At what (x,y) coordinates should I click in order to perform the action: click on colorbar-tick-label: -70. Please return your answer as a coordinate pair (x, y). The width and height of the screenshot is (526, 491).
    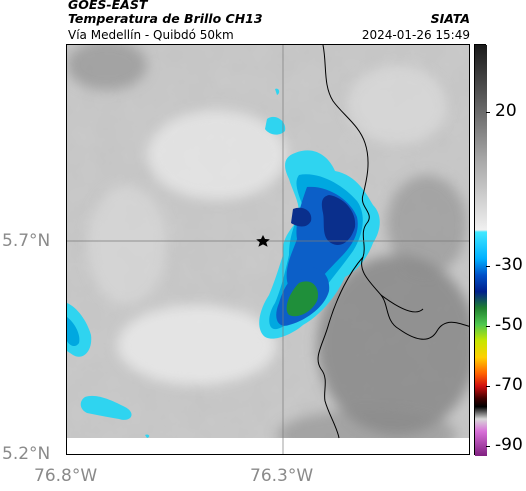
    Looking at the image, I should click on (509, 385).